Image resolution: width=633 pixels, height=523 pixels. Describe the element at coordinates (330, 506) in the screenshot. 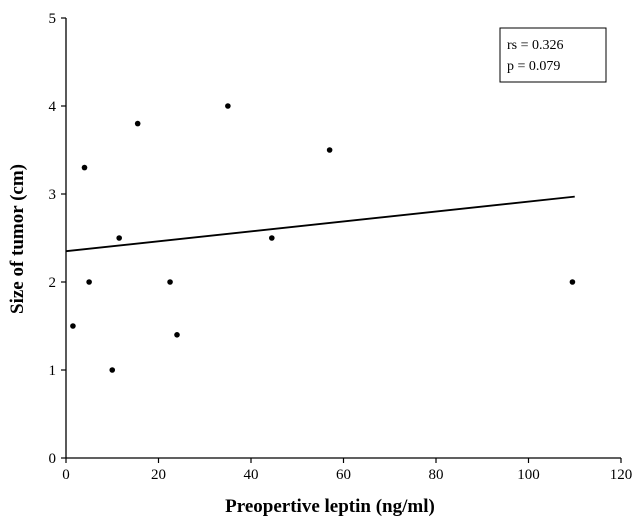

I see `x-axis-title: Preopertive leptin (ng/ml)` at that location.